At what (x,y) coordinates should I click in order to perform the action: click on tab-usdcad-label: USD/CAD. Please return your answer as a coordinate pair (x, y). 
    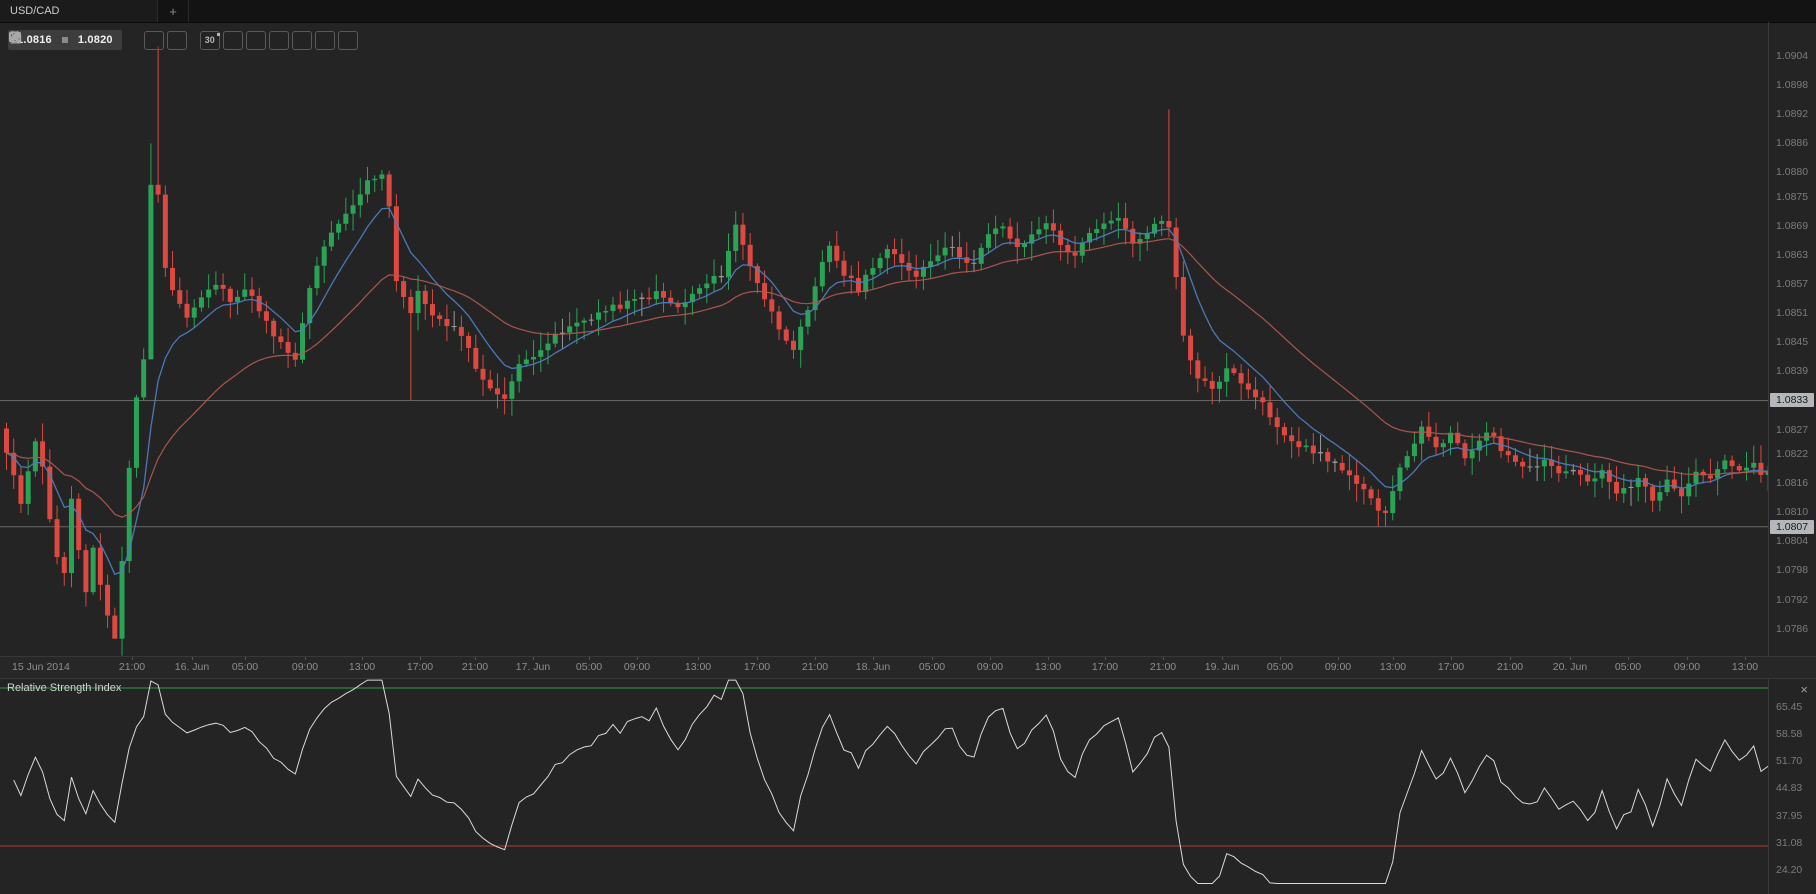
    Looking at the image, I should click on (35, 11).